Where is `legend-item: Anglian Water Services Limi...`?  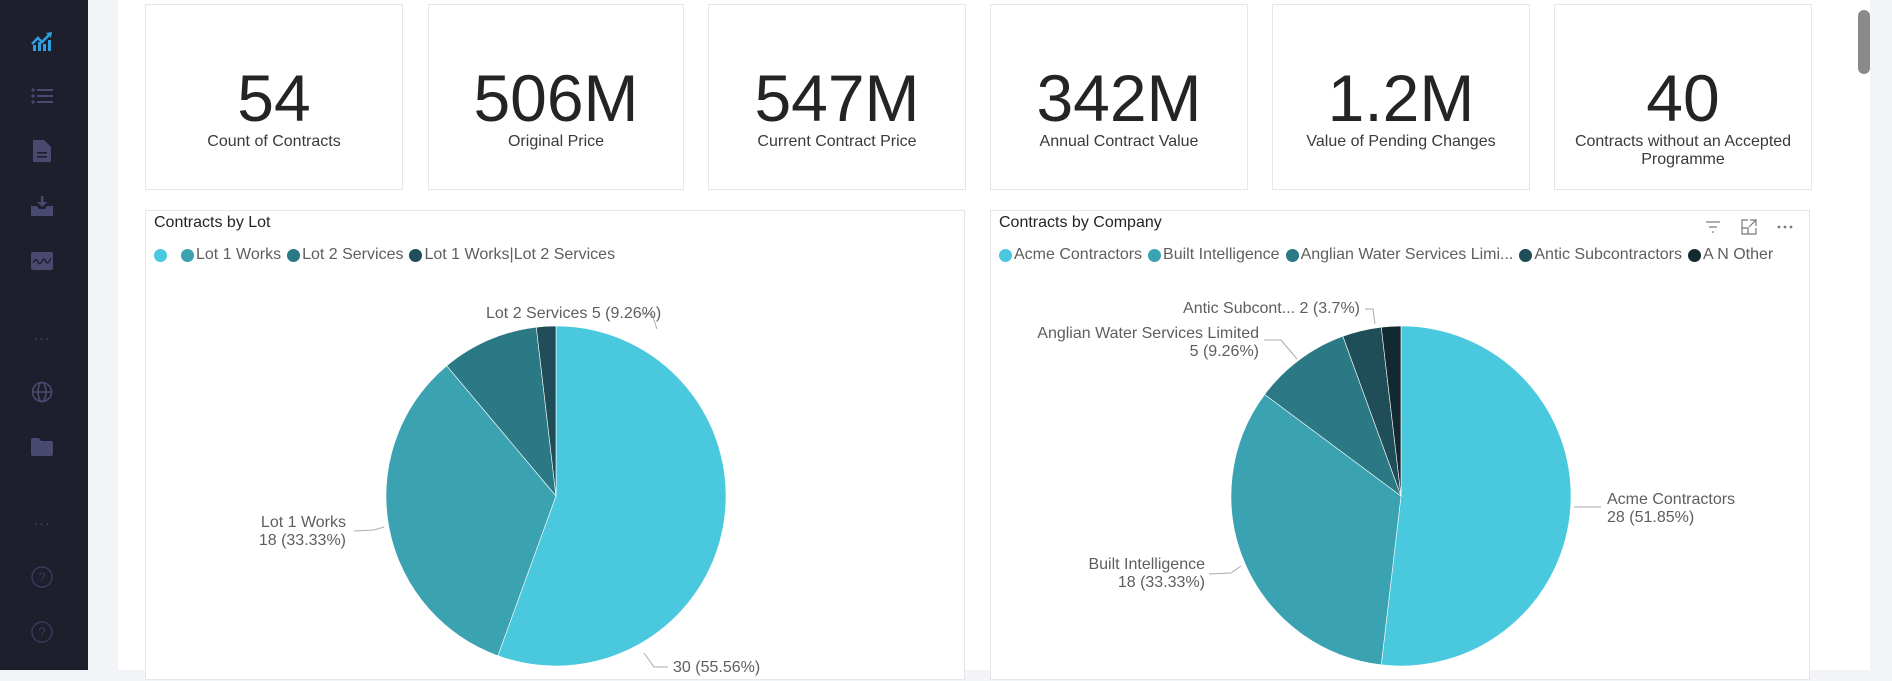 legend-item: Anglian Water Services Limi... is located at coordinates (1399, 255).